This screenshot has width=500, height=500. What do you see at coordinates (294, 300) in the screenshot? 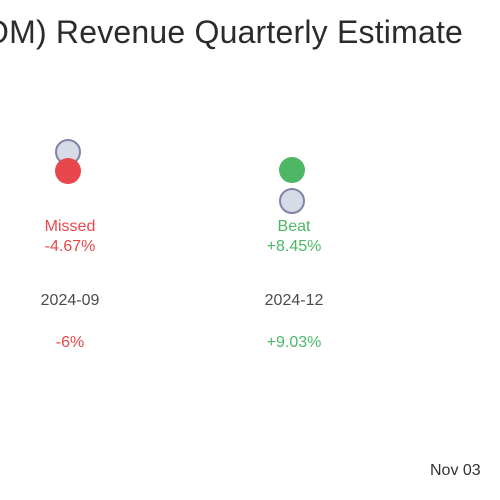
I see `period-label: 2024-12` at bounding box center [294, 300].